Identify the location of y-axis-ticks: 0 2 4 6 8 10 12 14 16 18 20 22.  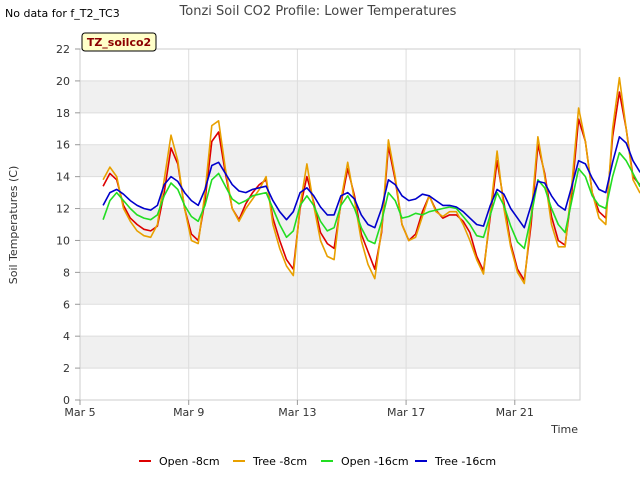
(68, 225).